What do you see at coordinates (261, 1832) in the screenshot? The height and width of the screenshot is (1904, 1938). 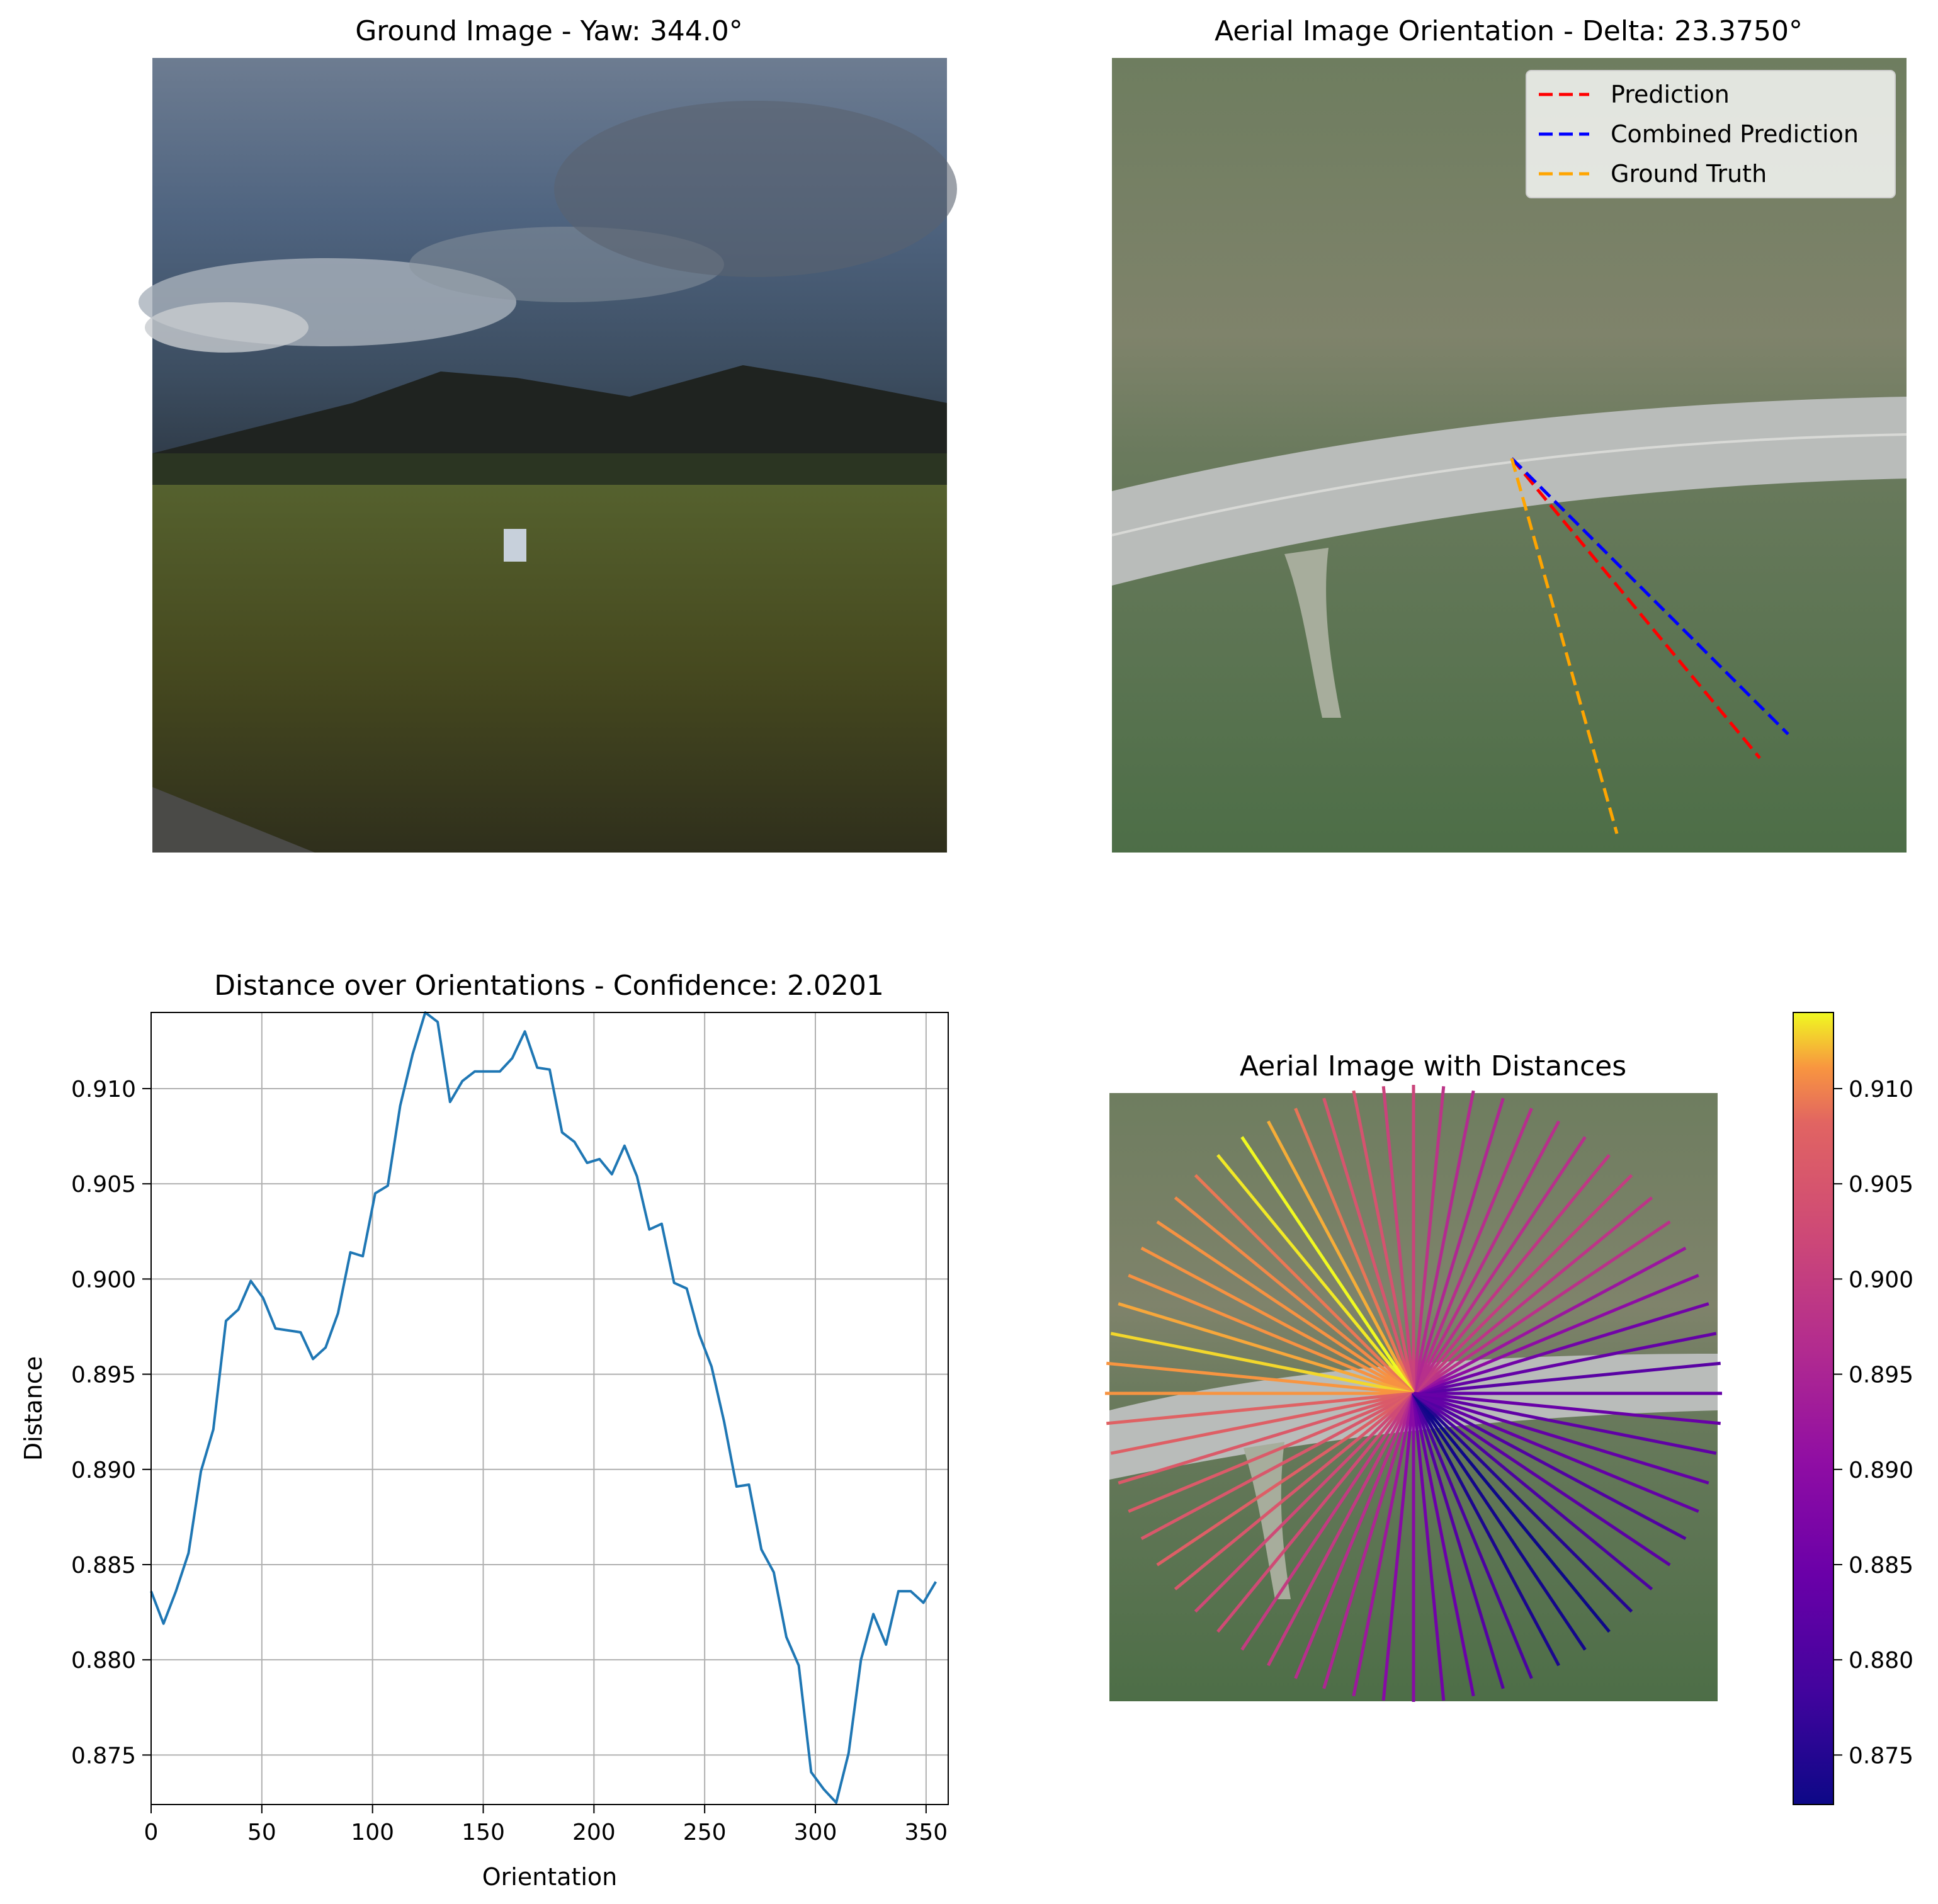 I see `x-tick-label: 50` at bounding box center [261, 1832].